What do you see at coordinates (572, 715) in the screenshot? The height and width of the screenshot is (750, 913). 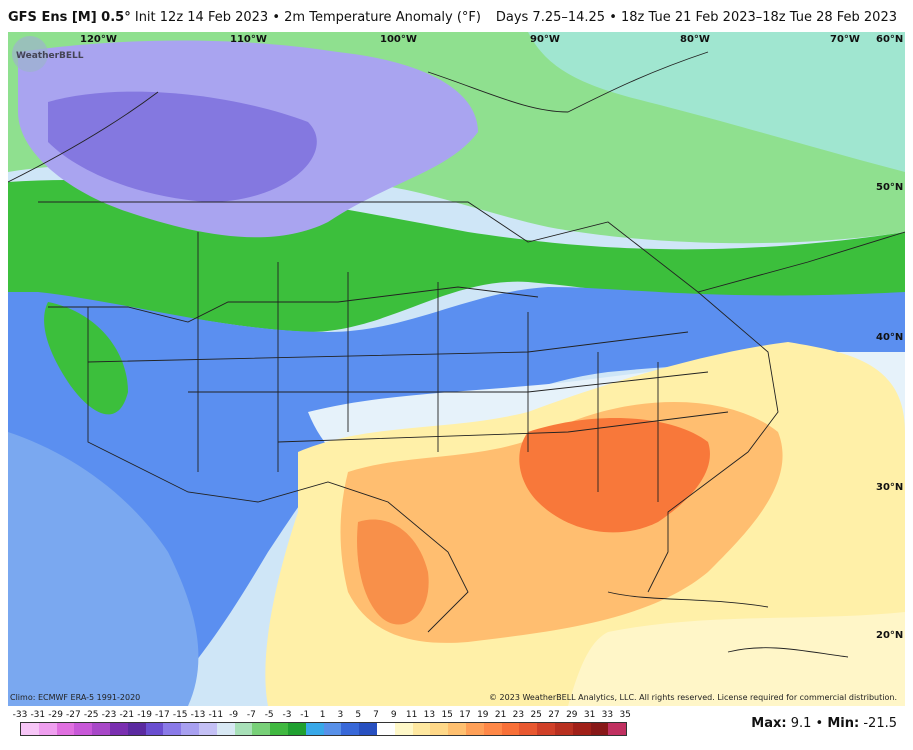 I see `scale-label: 29` at bounding box center [572, 715].